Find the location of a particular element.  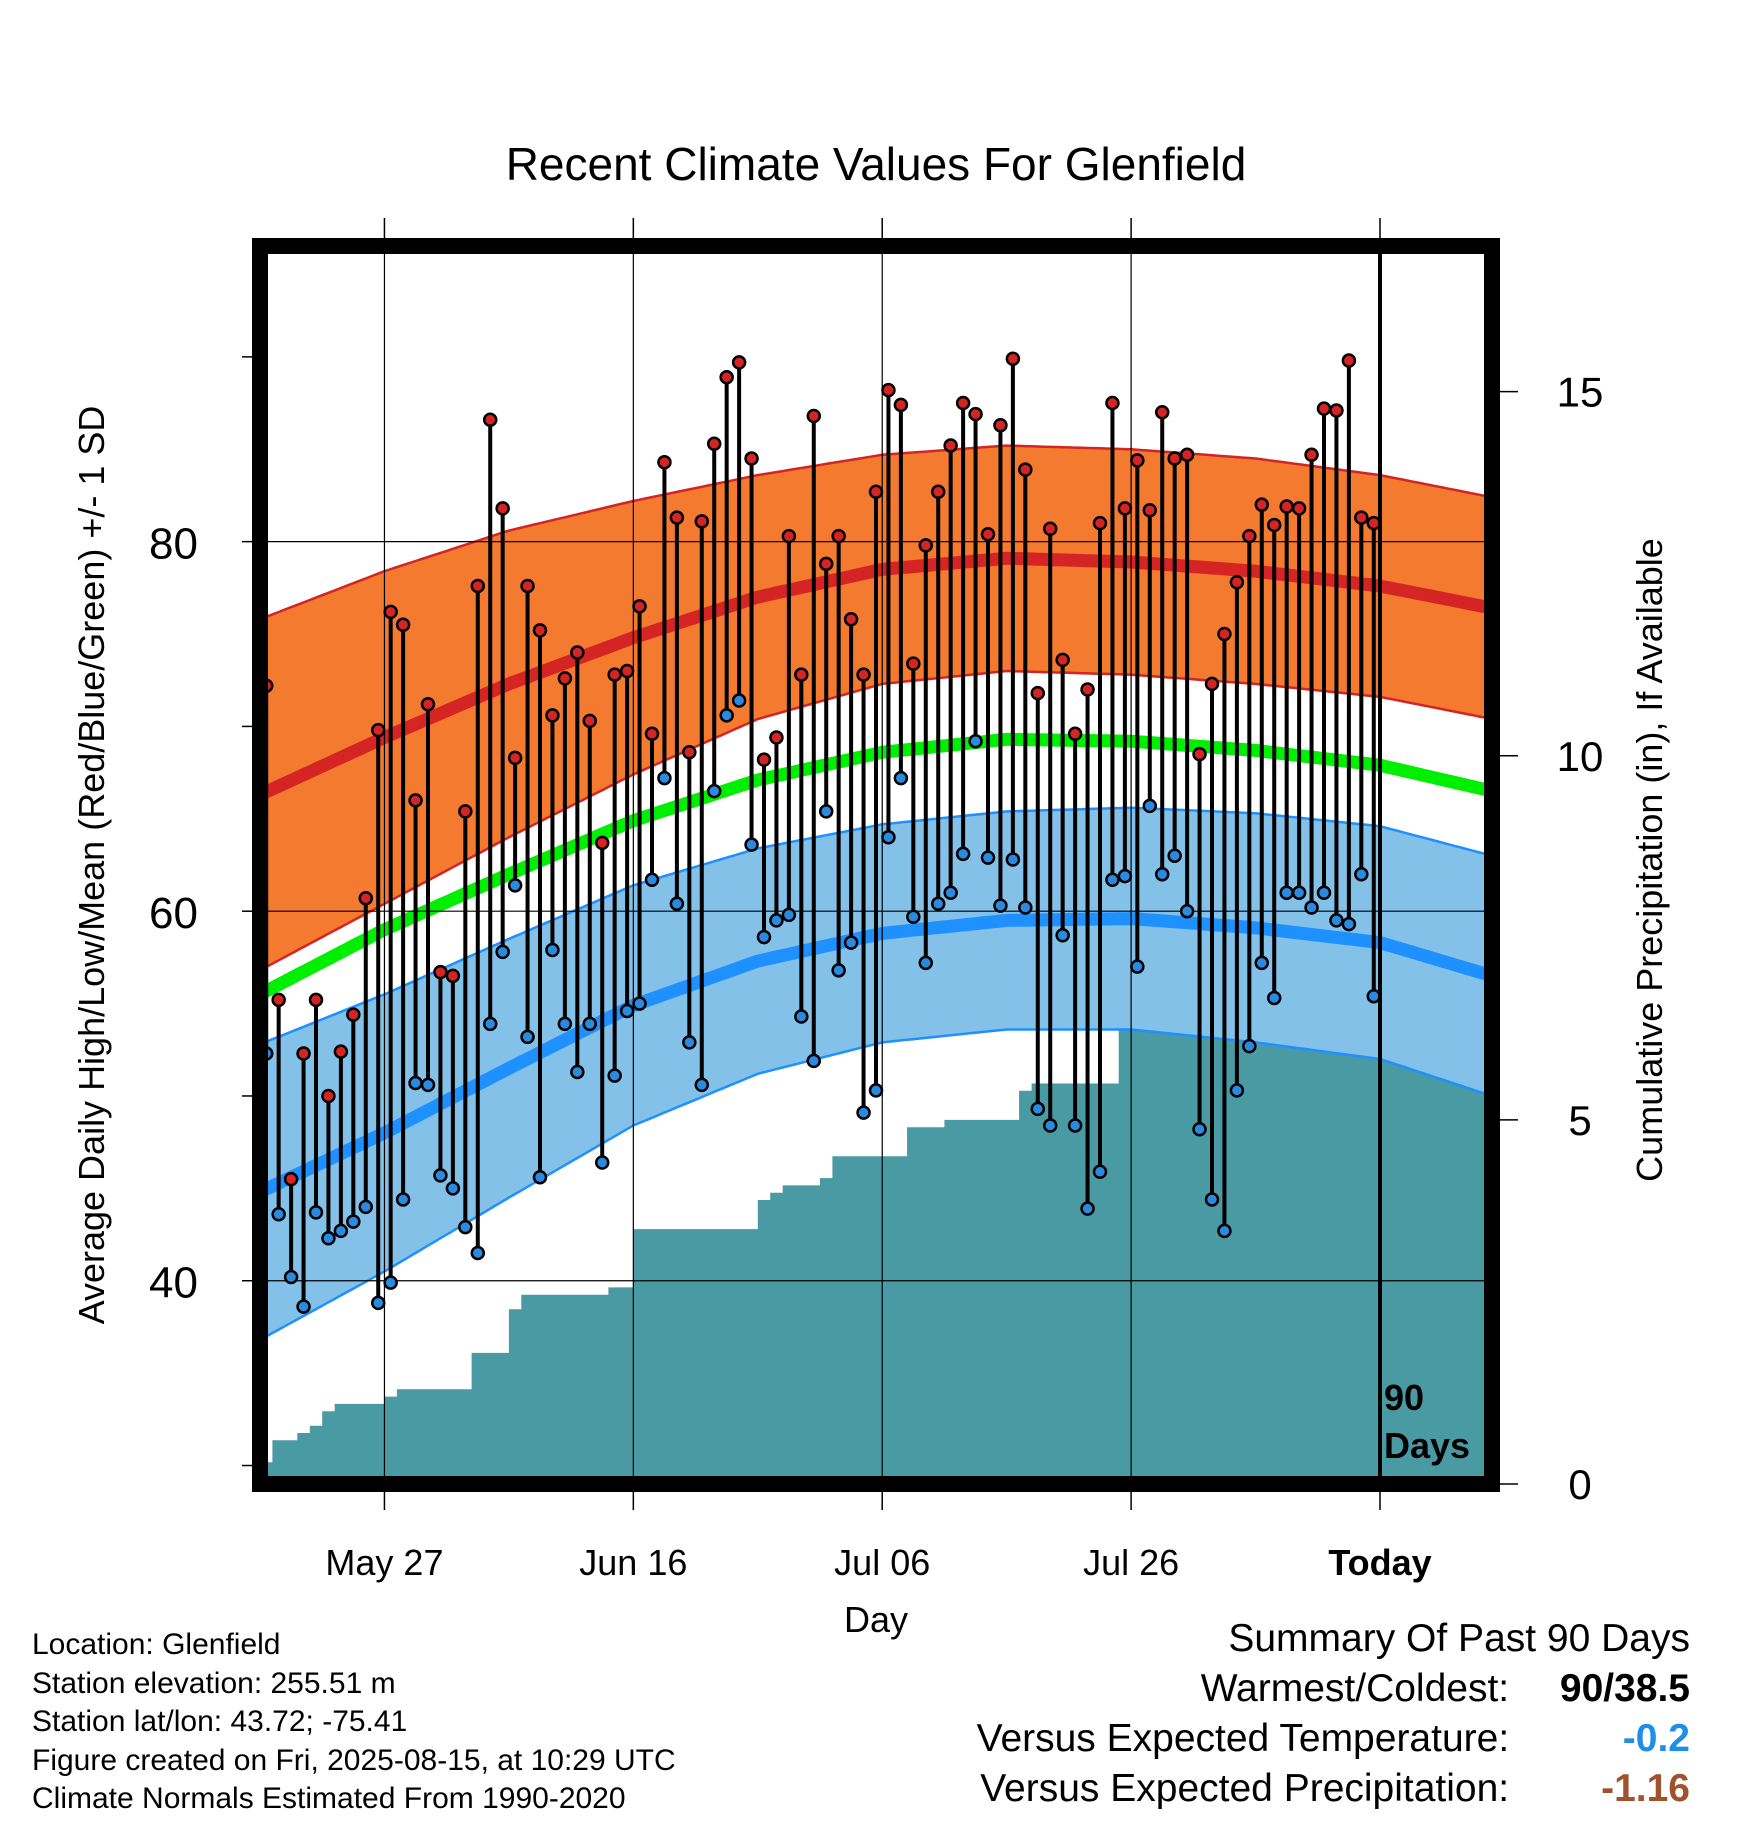

x-tick-label-may-27: May 27 is located at coordinates (384, 1562).